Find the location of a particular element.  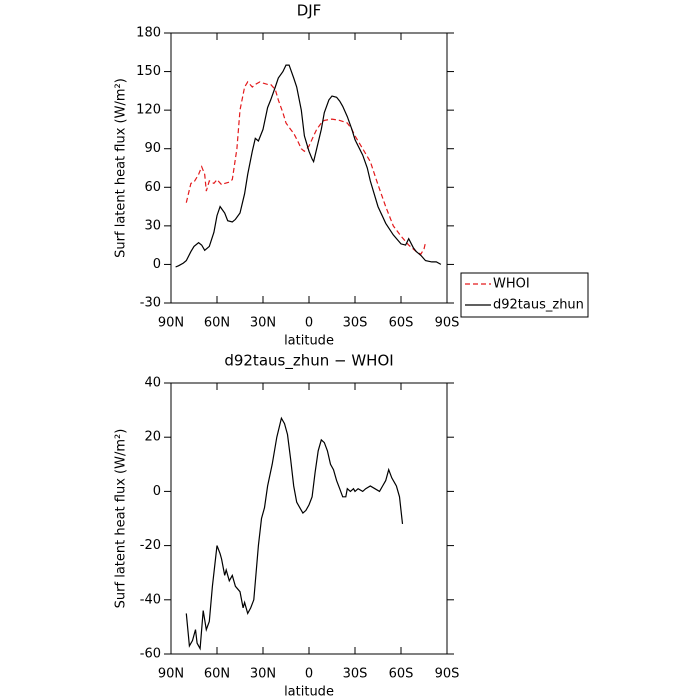

y-tick-label: 60 is located at coordinates (152, 187).